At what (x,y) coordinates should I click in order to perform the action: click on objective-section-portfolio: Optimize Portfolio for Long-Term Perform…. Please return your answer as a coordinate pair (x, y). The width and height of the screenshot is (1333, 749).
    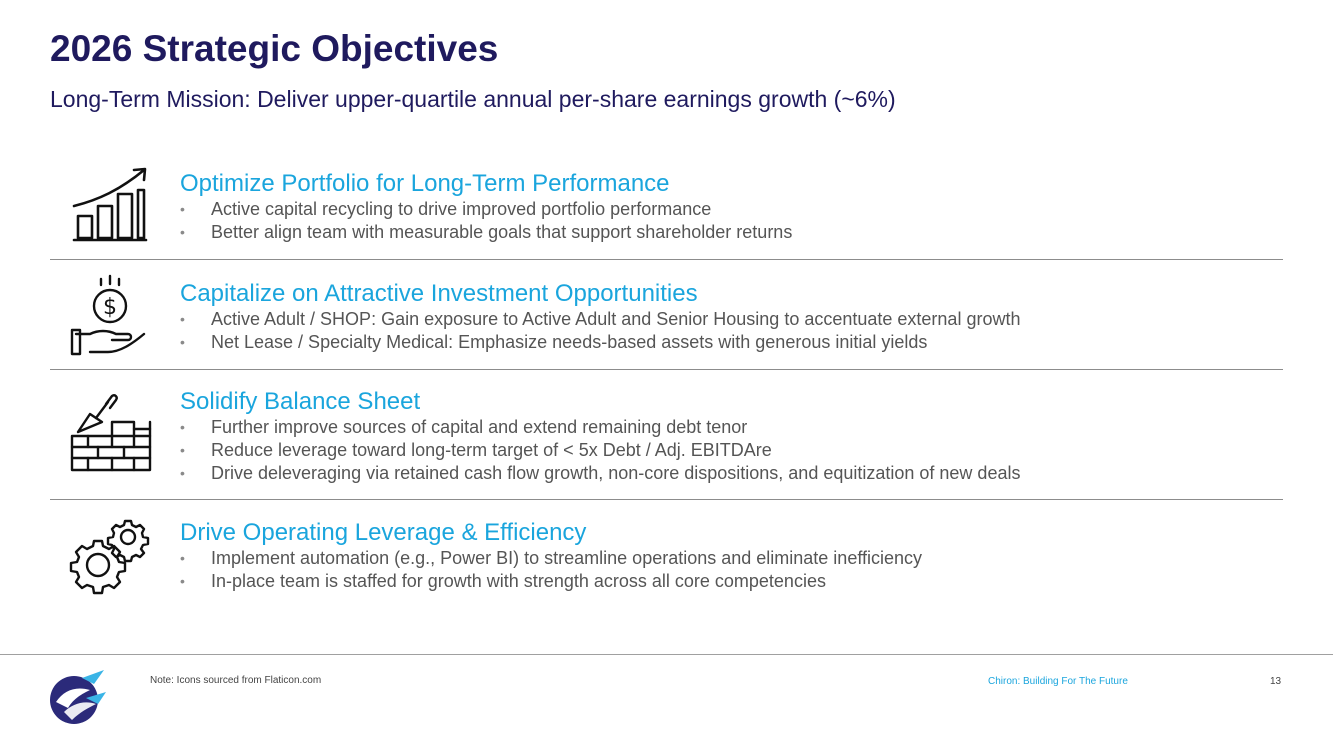
    Looking at the image, I should click on (666, 208).